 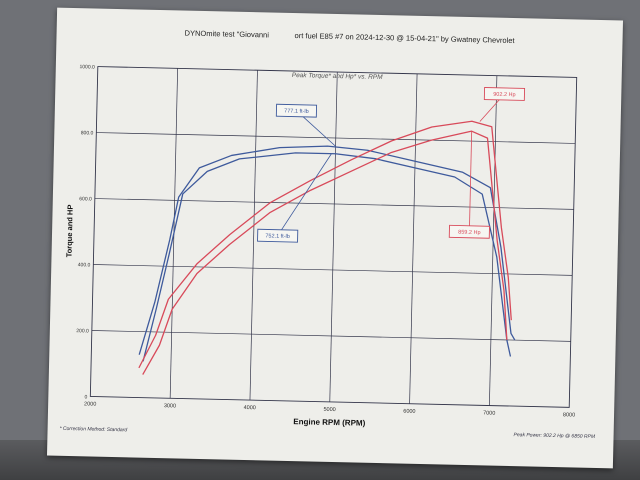 I want to click on x-axis-label: Engine RPM (RPM), so click(x=329, y=422).